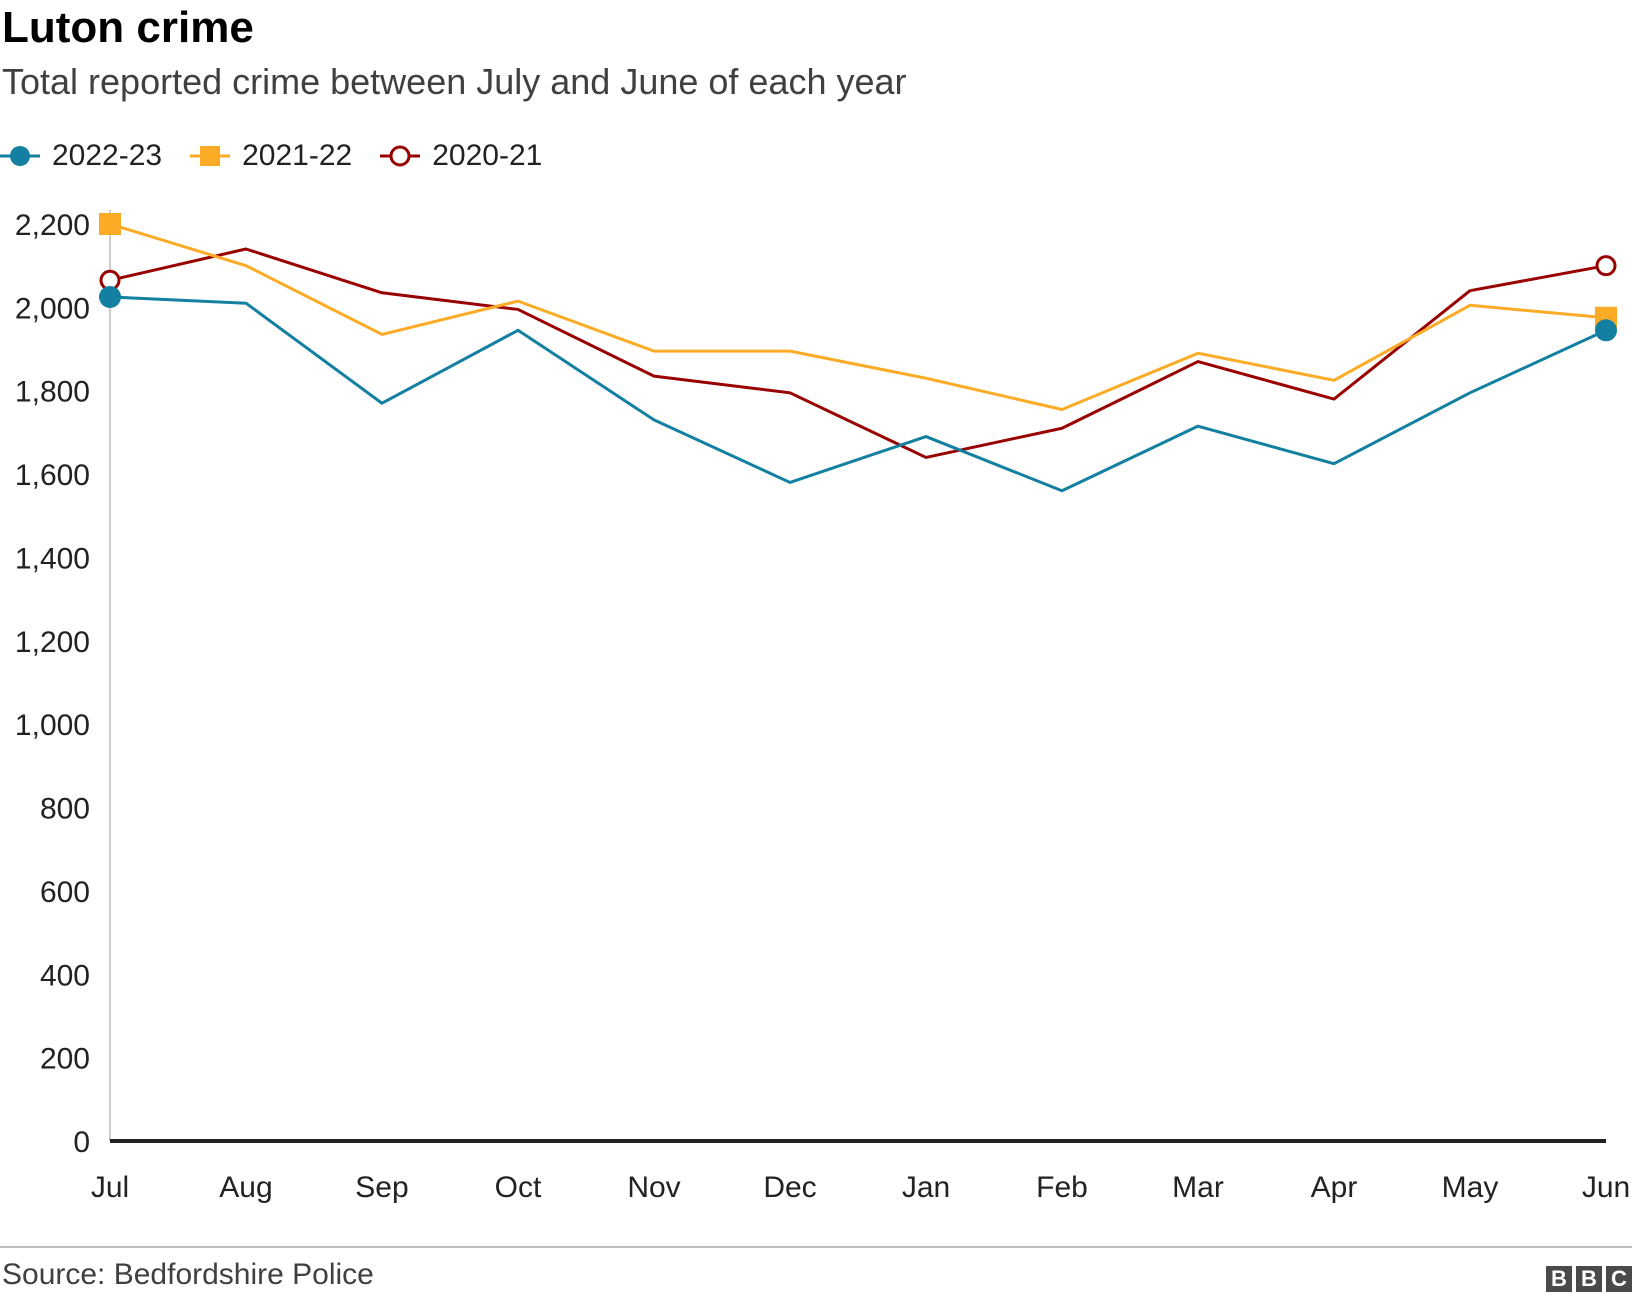 This screenshot has width=1632, height=1302. What do you see at coordinates (926, 1187) in the screenshot?
I see `x-tick-label: Jan` at bounding box center [926, 1187].